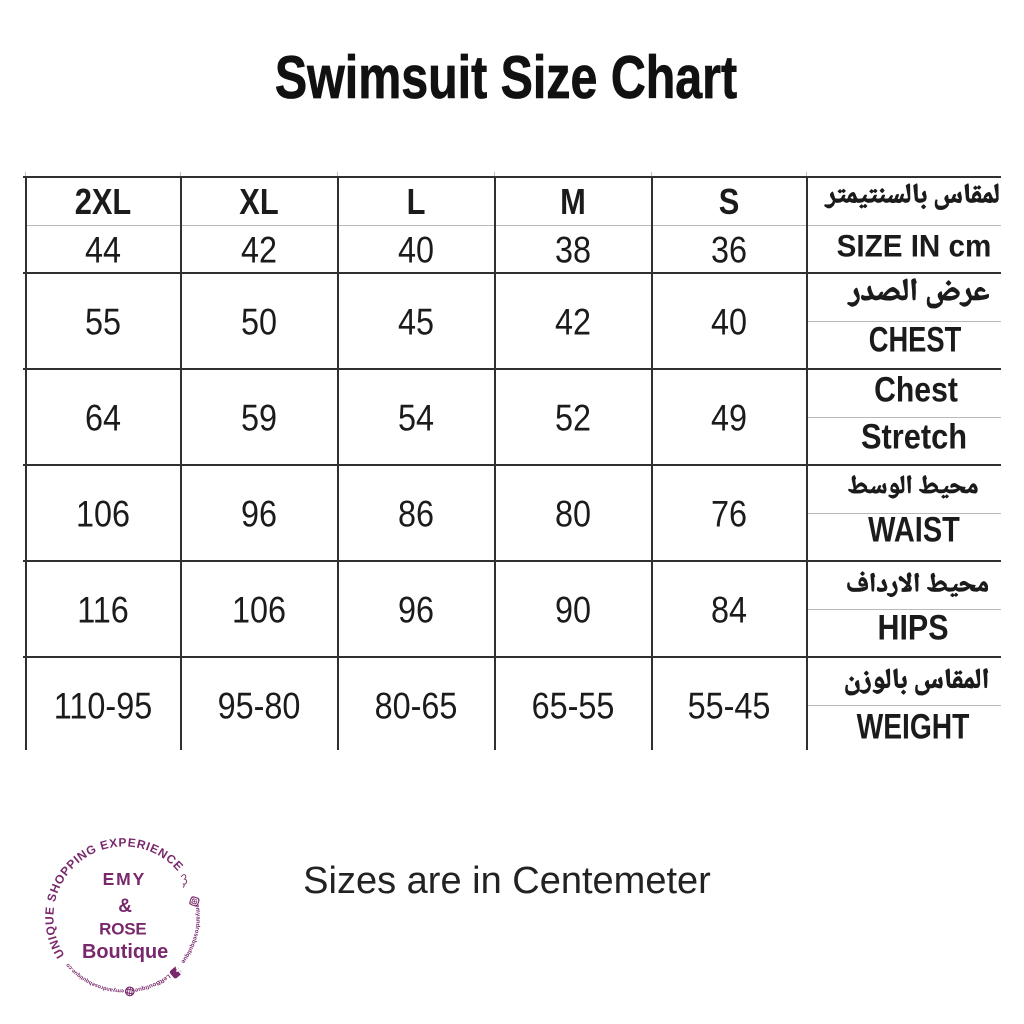 The width and height of the screenshot is (1024, 1024). Describe the element at coordinates (122, 929) in the screenshot. I see `svg-text: ROSE` at that location.